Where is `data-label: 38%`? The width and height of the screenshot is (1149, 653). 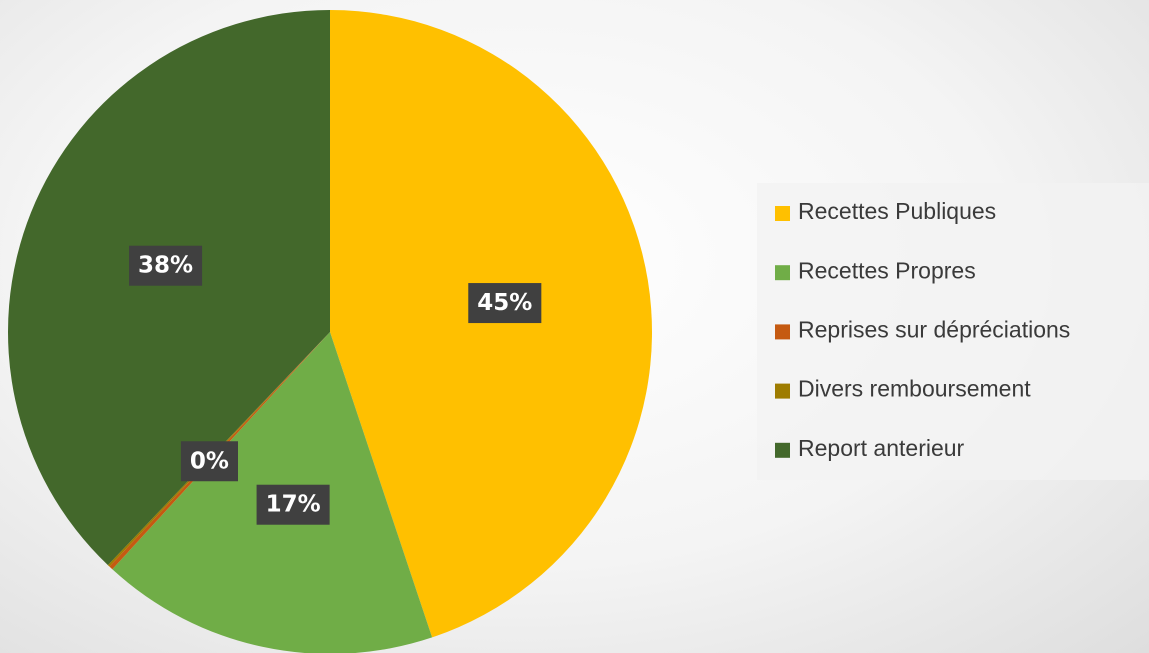 data-label: 38% is located at coordinates (165, 266).